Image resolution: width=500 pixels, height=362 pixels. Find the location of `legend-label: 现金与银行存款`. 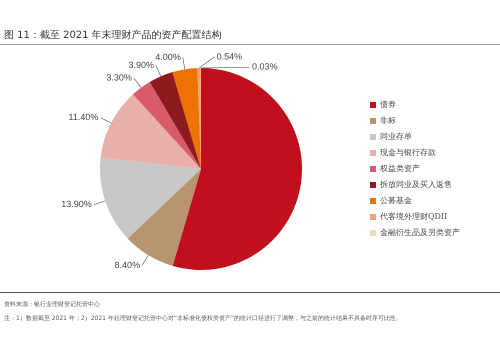

legend-label: 现金与银行存款 is located at coordinates (408, 153).